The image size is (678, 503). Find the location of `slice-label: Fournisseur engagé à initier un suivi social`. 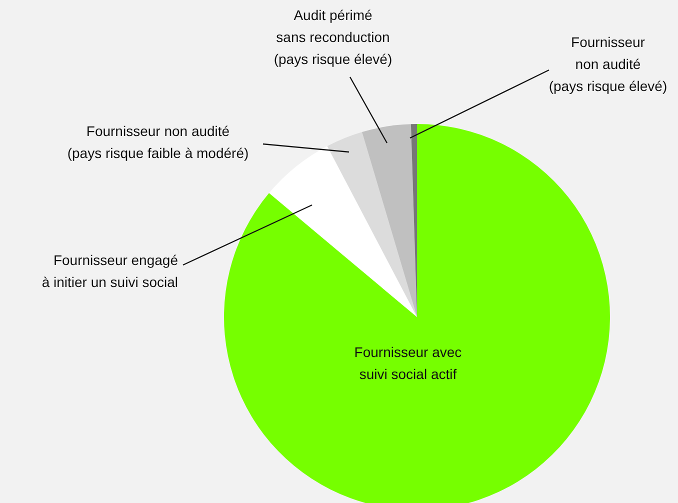

slice-label: Fournisseur engagé à initier un suivi social is located at coordinates (110, 271).